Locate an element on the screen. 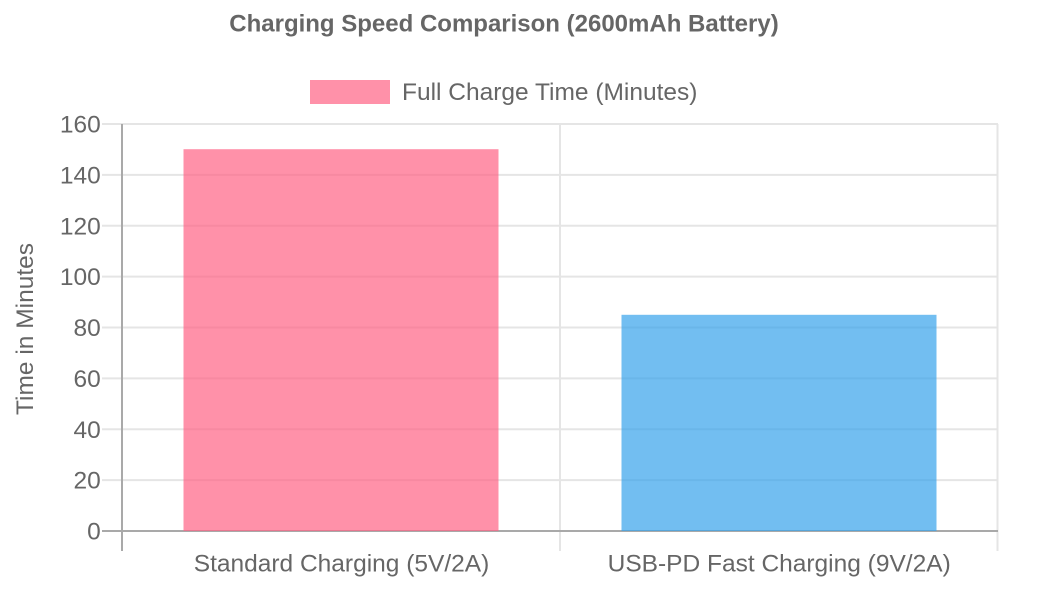 This screenshot has height=610, width=1042. svg-text: 60 is located at coordinates (87, 379).